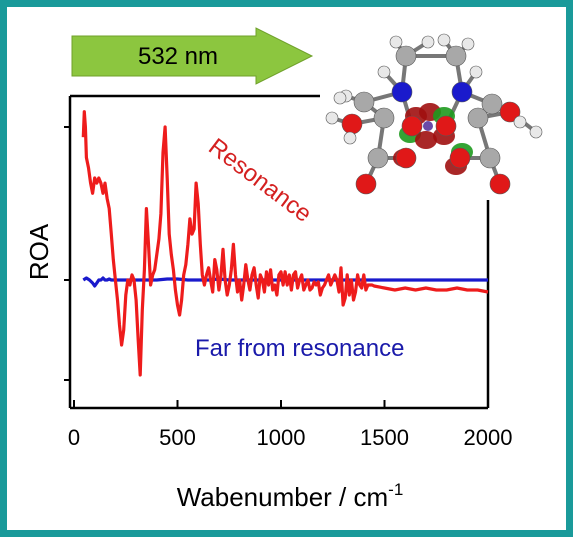 This screenshot has height=537, width=573. I want to click on orbital-lobe, so click(426, 140).